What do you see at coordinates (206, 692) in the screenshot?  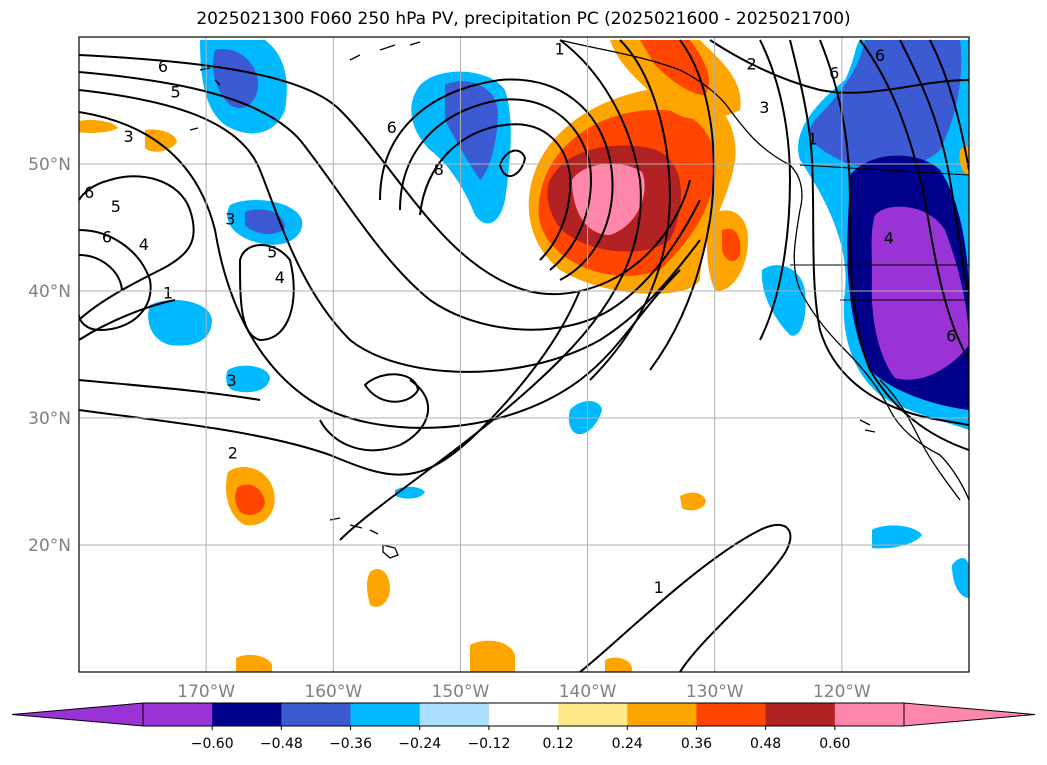 I see `lon-tick-label: 170°W` at bounding box center [206, 692].